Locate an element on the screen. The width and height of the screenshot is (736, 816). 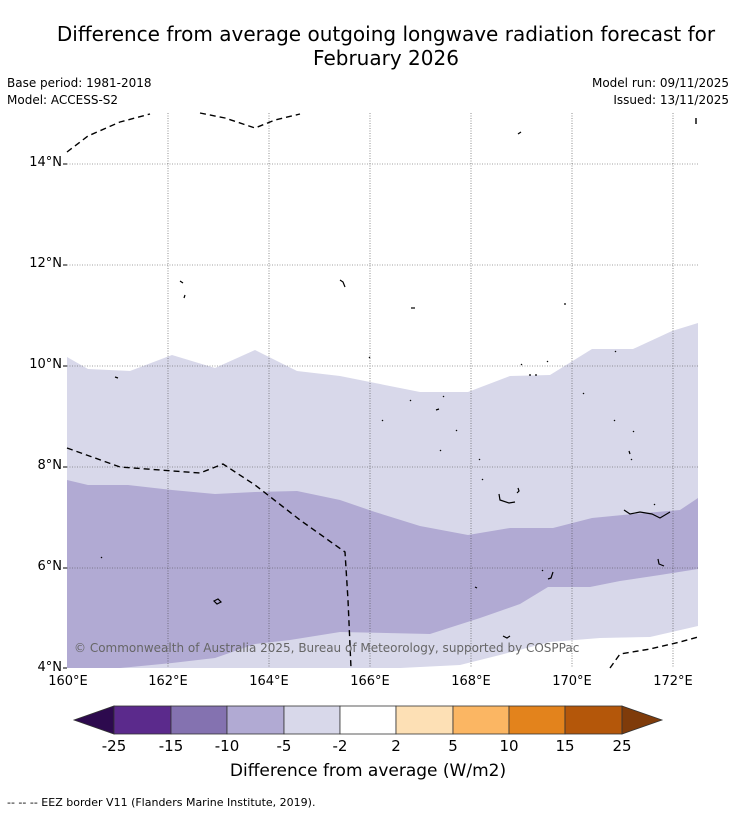
x-tick-label: 164°E is located at coordinates (269, 681).